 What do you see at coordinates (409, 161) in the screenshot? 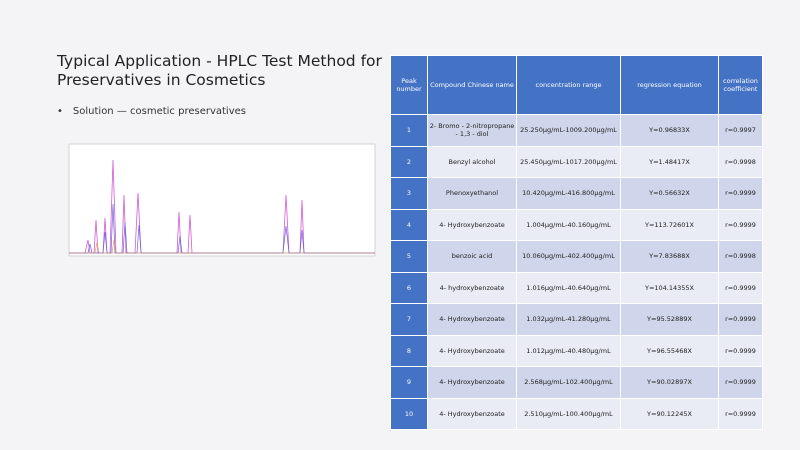
I see `table-cell: 2` at bounding box center [409, 161].